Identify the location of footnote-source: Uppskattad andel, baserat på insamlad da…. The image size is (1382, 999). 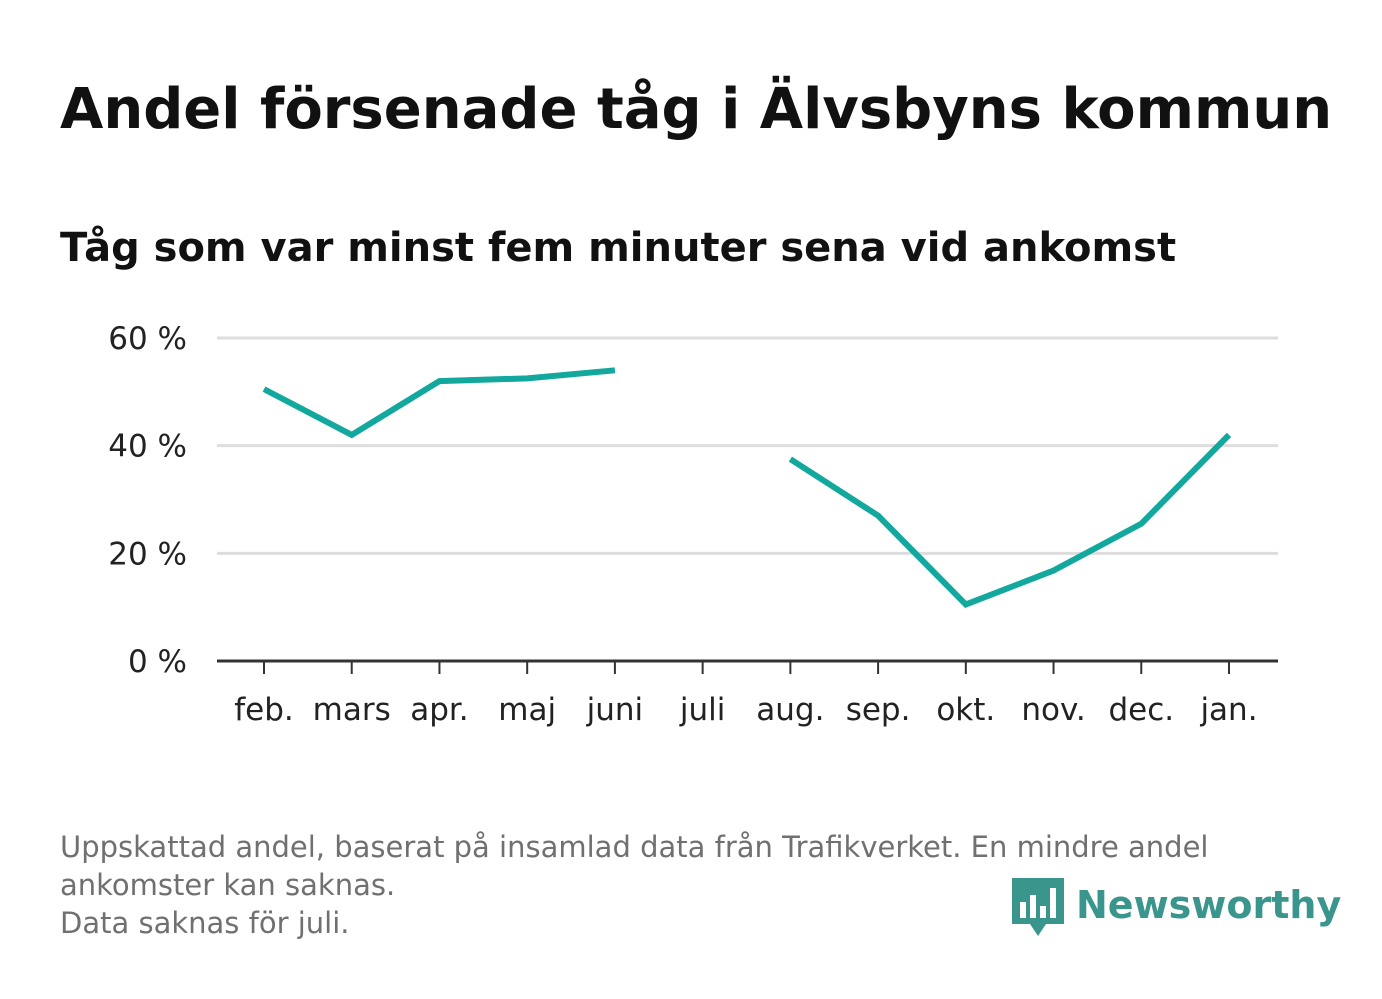
(634, 866).